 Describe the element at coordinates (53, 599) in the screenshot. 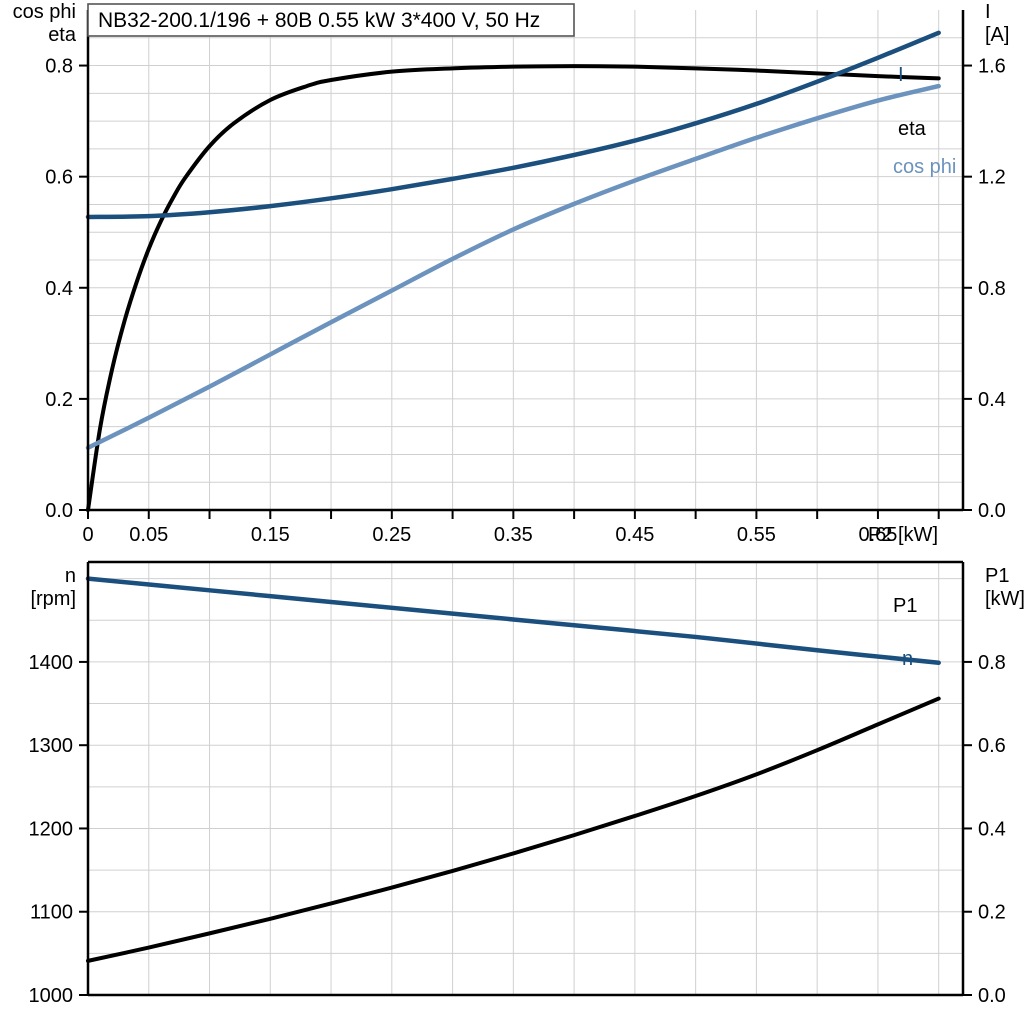

I see `bottom-left-axis-caption-2: [rpm]` at that location.